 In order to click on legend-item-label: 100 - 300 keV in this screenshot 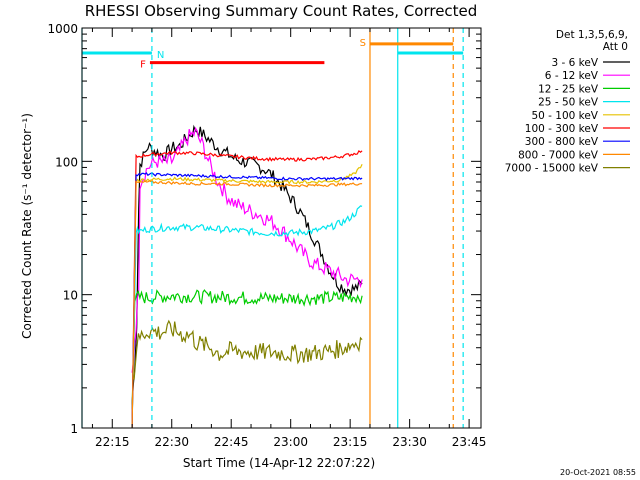, I will do `click(562, 129)`.